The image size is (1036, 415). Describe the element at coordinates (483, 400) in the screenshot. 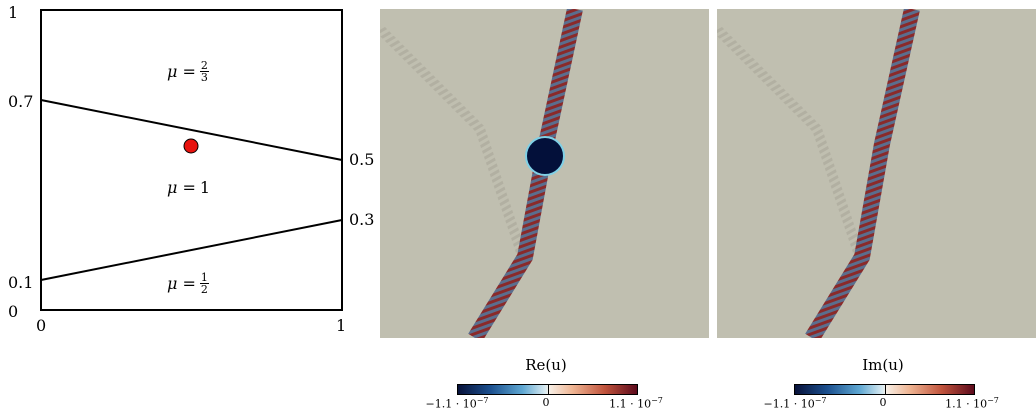

I see `colorbar-real-min-exp: −7` at that location.